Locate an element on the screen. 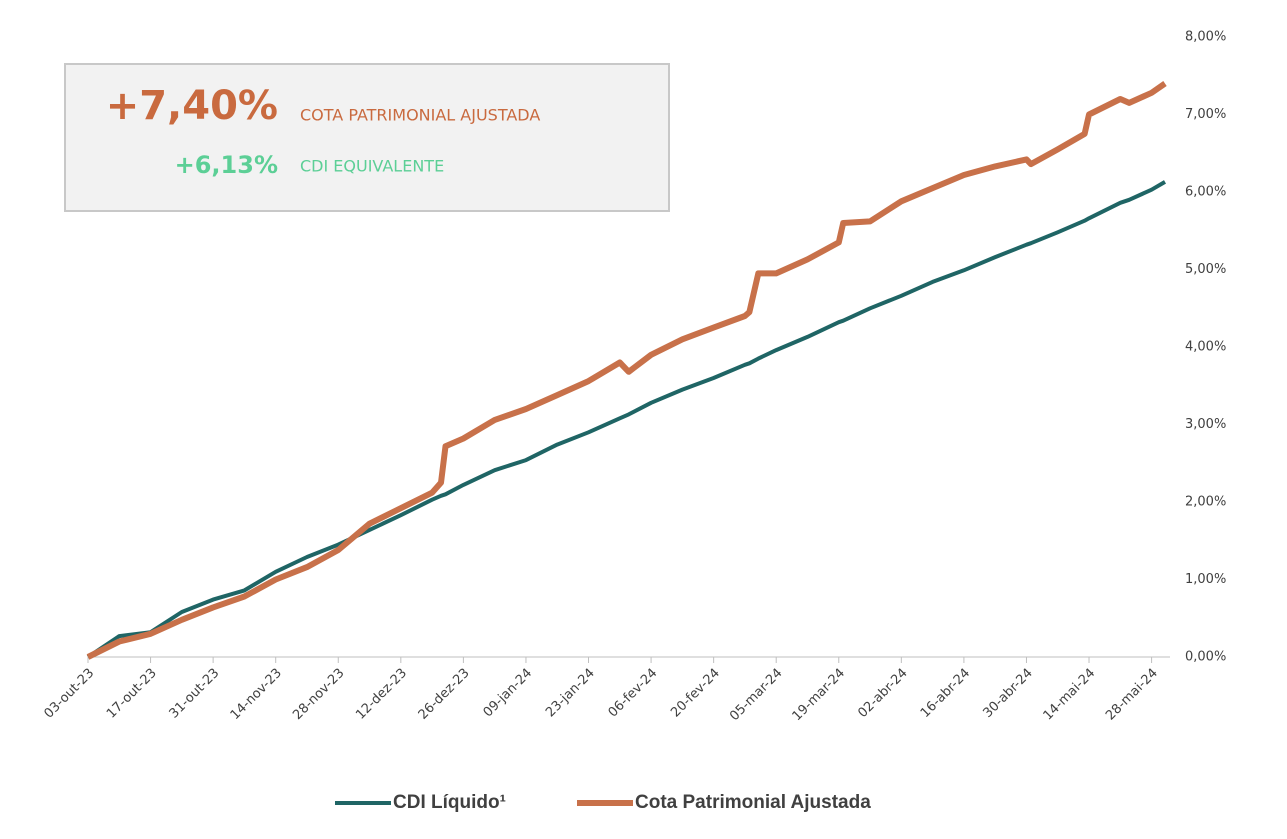  y-tick-label: 7,00% is located at coordinates (1205, 114).